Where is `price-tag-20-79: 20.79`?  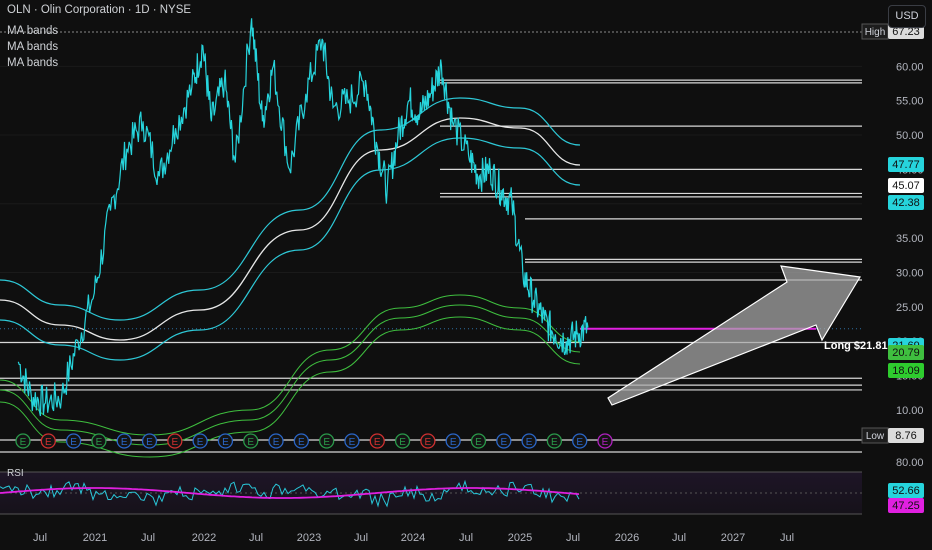 price-tag-20-79: 20.79 is located at coordinates (906, 352).